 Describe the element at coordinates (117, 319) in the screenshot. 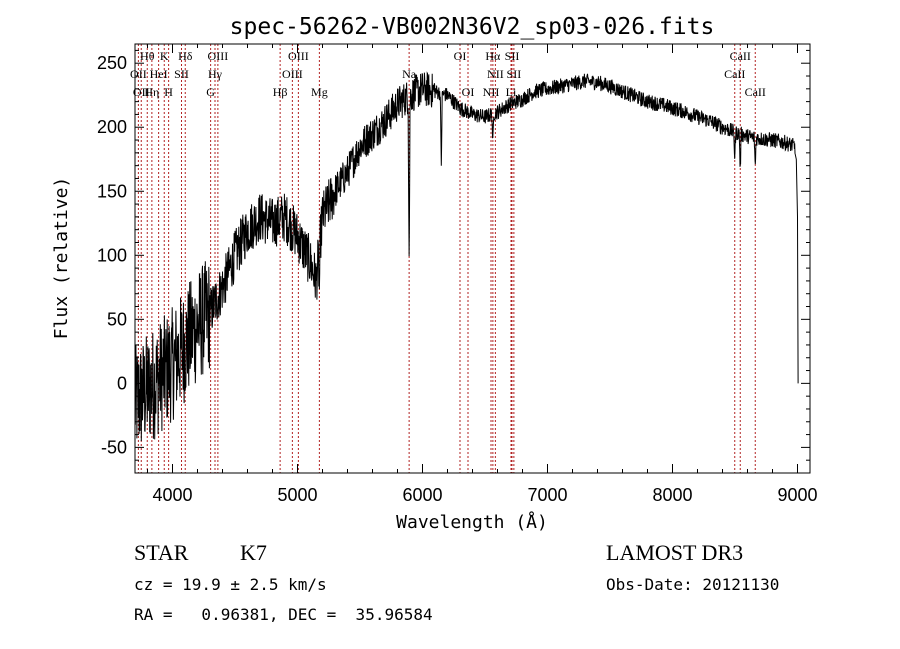

I see `y-tick-label: 50` at that location.